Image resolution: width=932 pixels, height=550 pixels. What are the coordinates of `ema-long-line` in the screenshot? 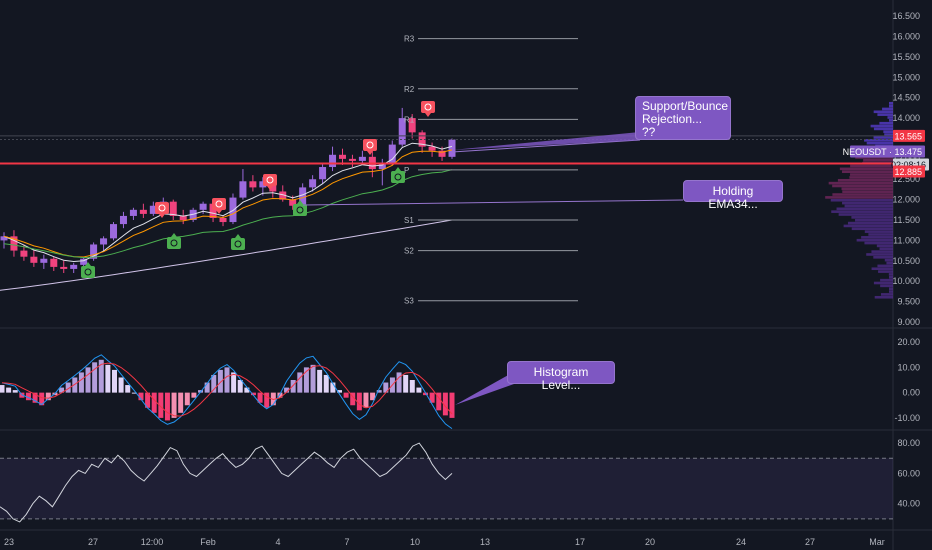 It's located at (226, 255).